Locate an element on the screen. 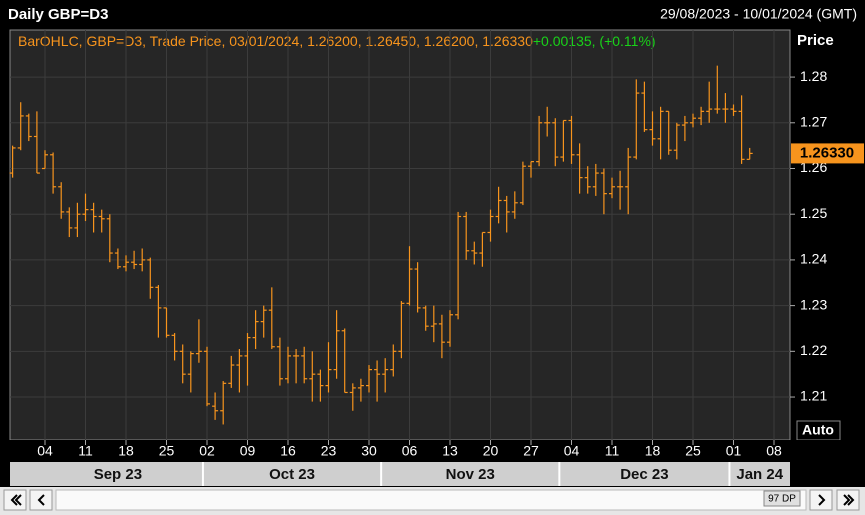 The image size is (865, 515). date-range: 29/08/2023 - 10/01/2024 (GMT) is located at coordinates (758, 14).